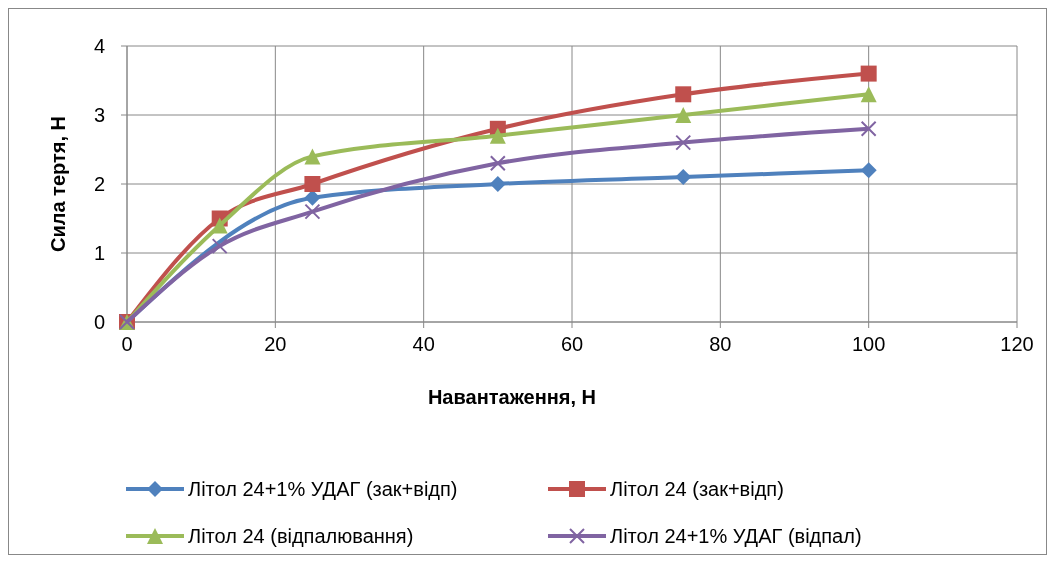 This screenshot has width=1055, height=563. What do you see at coordinates (1017, 344) in the screenshot?
I see `x-tick-label: 120` at bounding box center [1017, 344].